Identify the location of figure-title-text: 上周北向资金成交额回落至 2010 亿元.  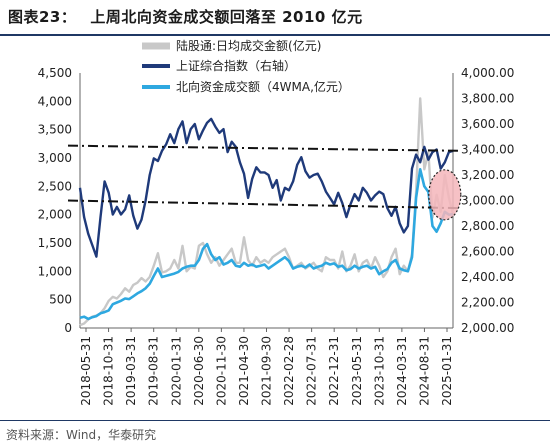
(226, 17).